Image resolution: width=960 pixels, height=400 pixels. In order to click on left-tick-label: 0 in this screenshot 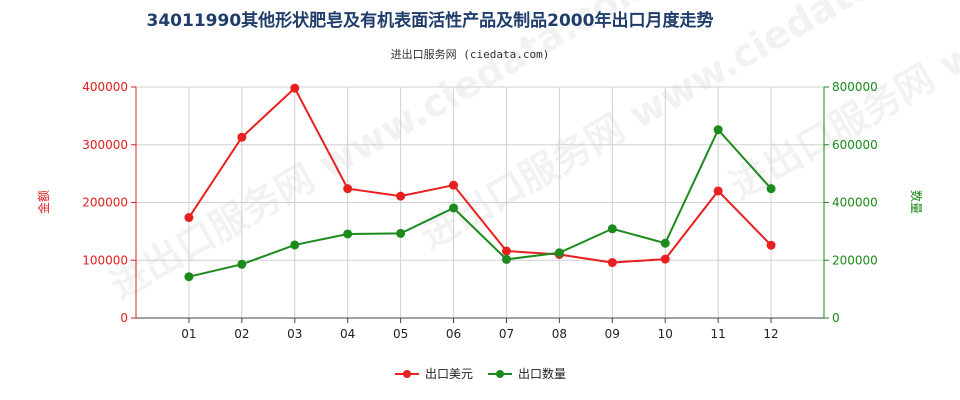, I will do `click(124, 318)`.